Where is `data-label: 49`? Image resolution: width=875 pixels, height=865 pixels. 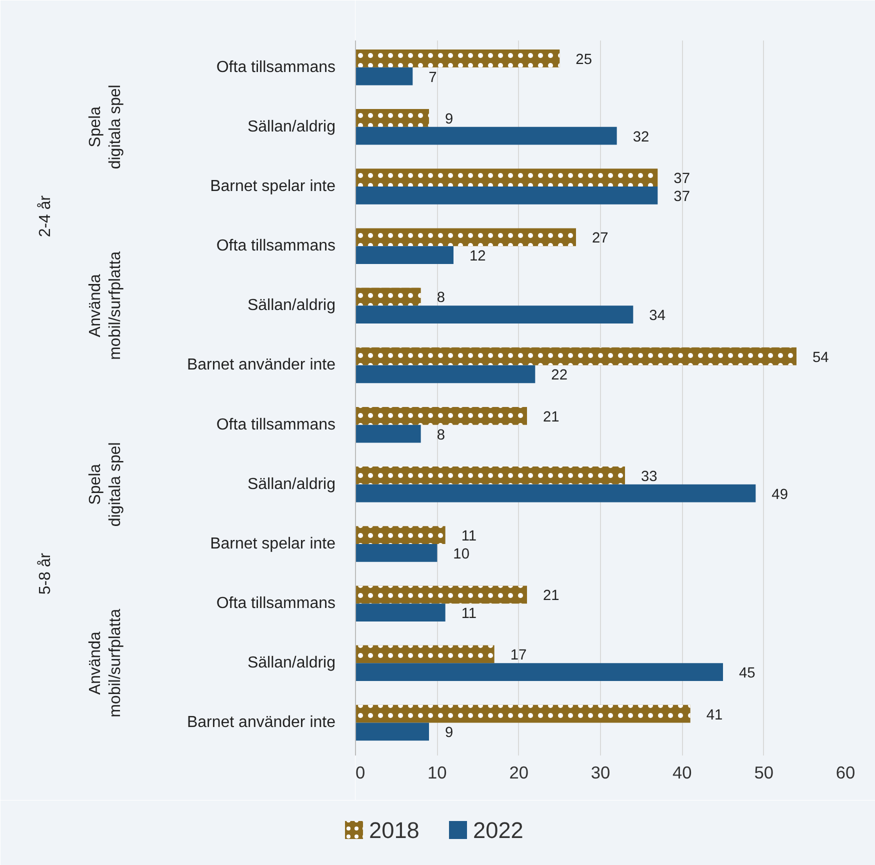
data-label: 49 is located at coordinates (780, 494).